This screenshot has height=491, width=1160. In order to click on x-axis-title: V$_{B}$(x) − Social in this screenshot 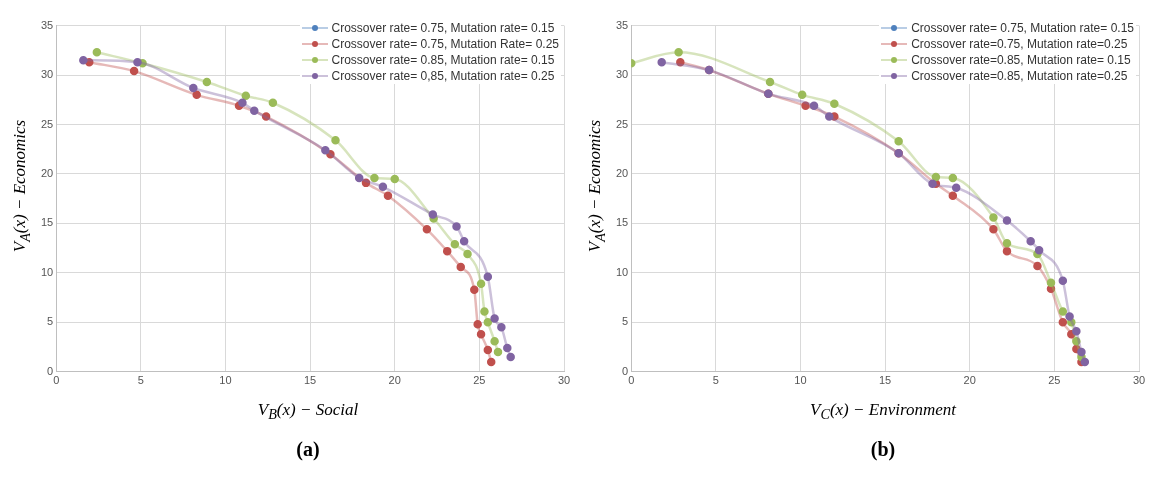, I will do `click(308, 412)`.